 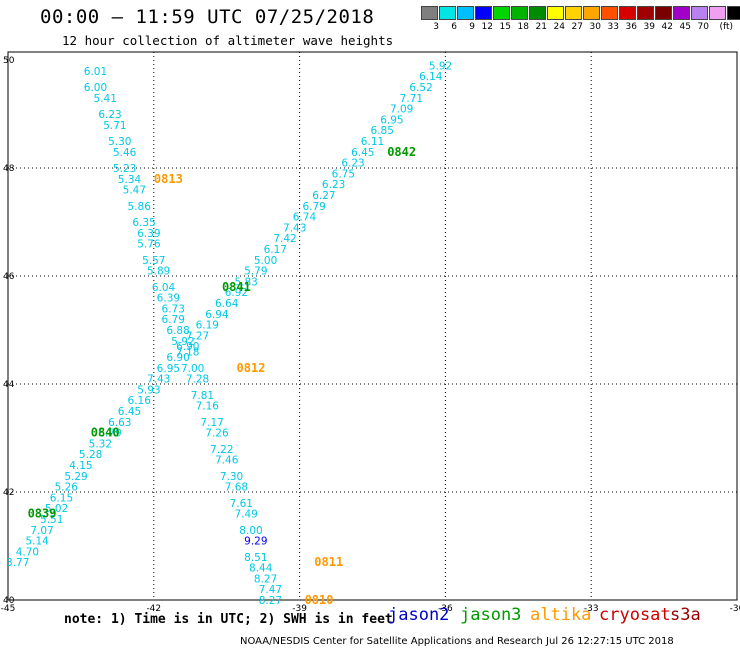 What do you see at coordinates (100, 444) in the screenshot?
I see `wave-height-value: 5.32` at bounding box center [100, 444].